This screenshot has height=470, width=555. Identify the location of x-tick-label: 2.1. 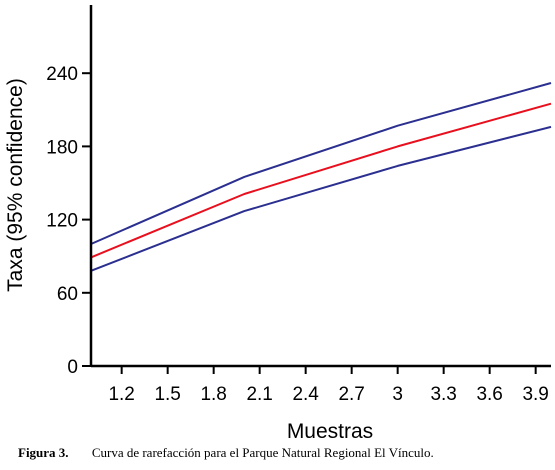
(259, 394).